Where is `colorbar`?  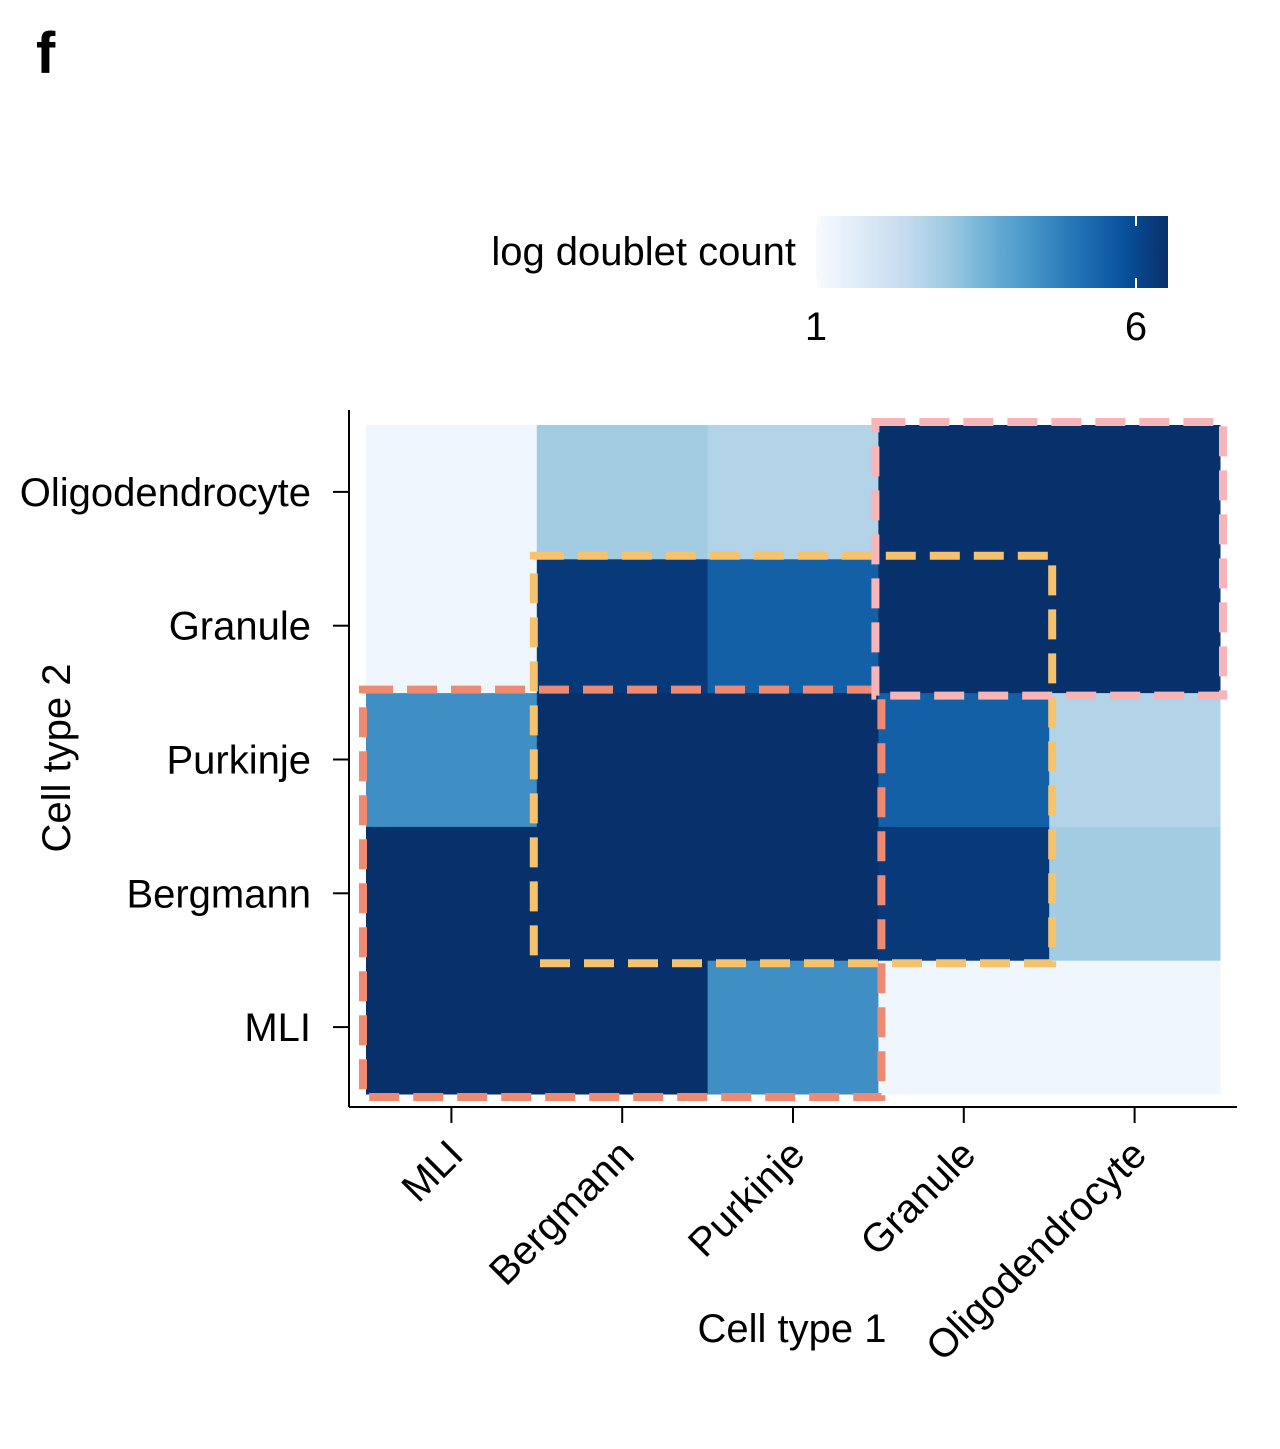 colorbar is located at coordinates (992, 252).